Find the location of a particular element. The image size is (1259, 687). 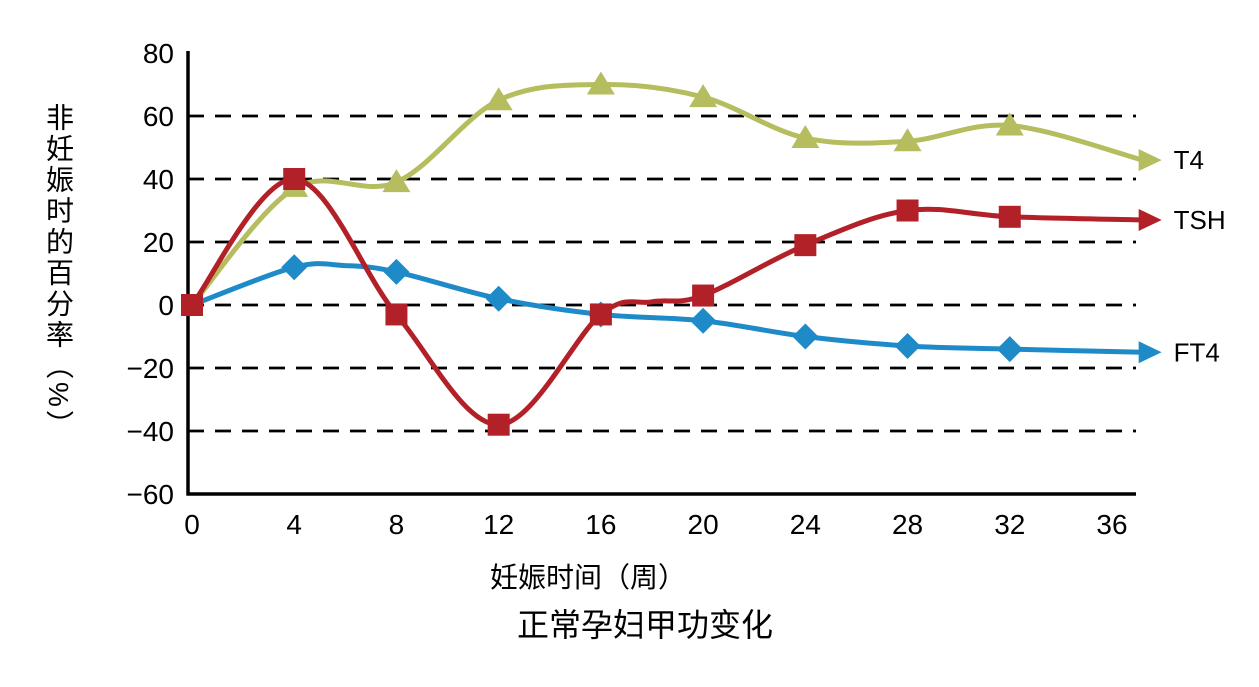

y-tick-label: 0 is located at coordinates (166, 305).